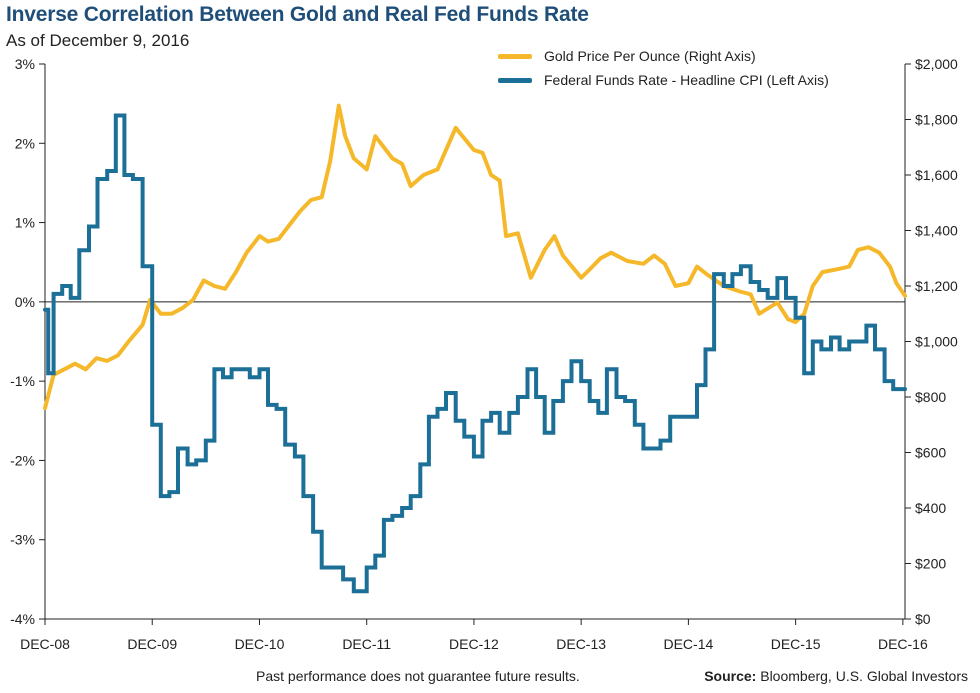  What do you see at coordinates (862, 676) in the screenshot?
I see `source-text: Bloomberg, U.S. Global Investors` at bounding box center [862, 676].